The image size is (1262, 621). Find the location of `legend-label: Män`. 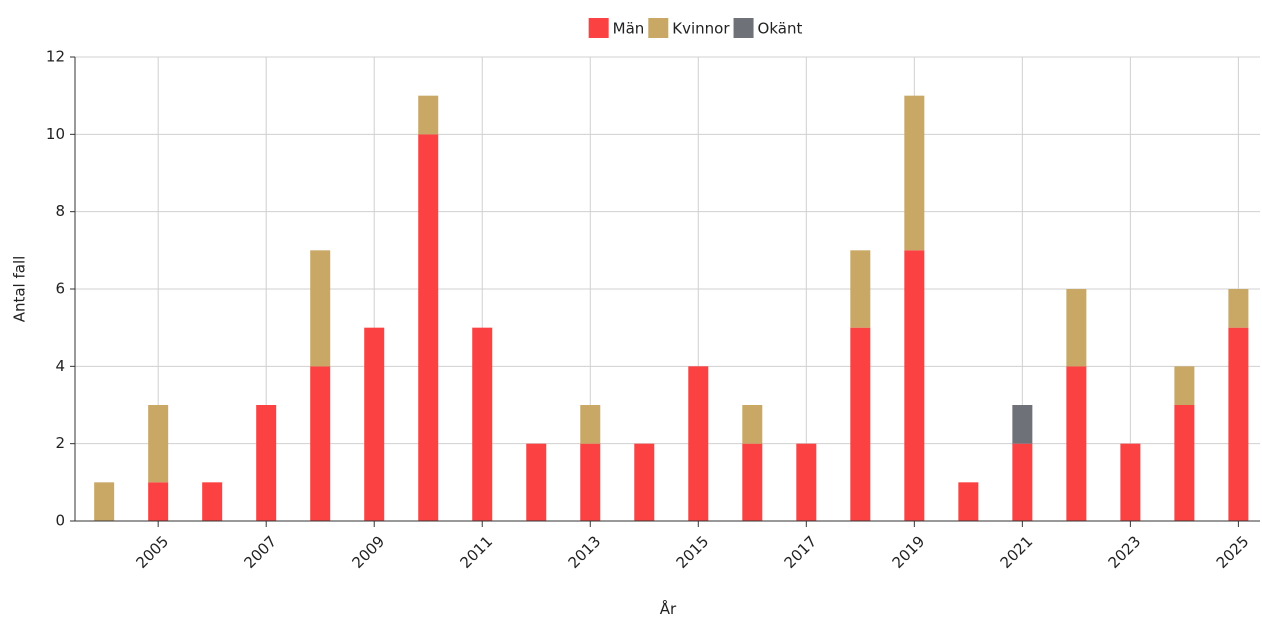

legend-label: Män is located at coordinates (629, 29).